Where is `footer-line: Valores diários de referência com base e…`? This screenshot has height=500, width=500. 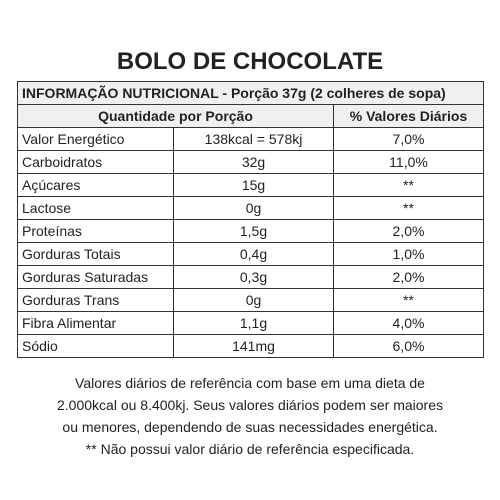
footer-line: Valores diários de referência com base e… is located at coordinates (250, 383).